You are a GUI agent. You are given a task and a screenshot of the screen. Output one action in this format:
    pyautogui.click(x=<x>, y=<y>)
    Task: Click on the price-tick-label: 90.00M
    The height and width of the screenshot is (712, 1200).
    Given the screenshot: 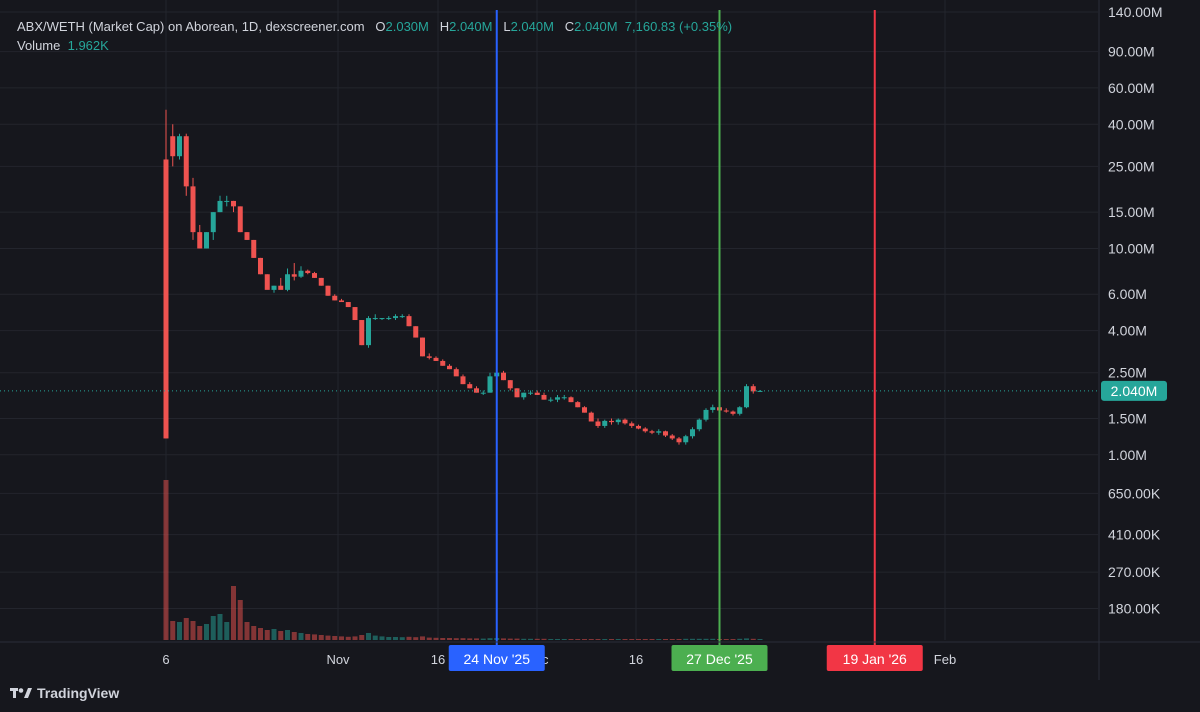 What is the action you would take?
    pyautogui.click(x=1131, y=52)
    